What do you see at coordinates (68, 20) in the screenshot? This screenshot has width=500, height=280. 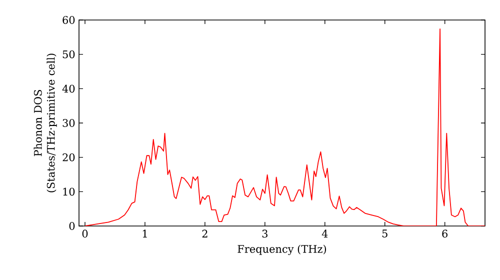 I see `y-tick-label: 60` at bounding box center [68, 20].